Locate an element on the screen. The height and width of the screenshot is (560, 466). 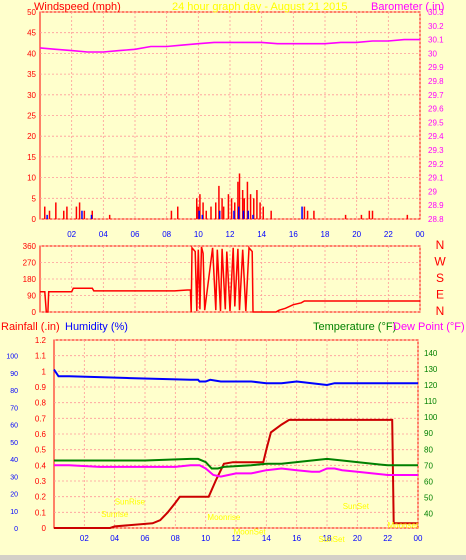
rain-tick-label: 0.4 is located at coordinates (41, 465).